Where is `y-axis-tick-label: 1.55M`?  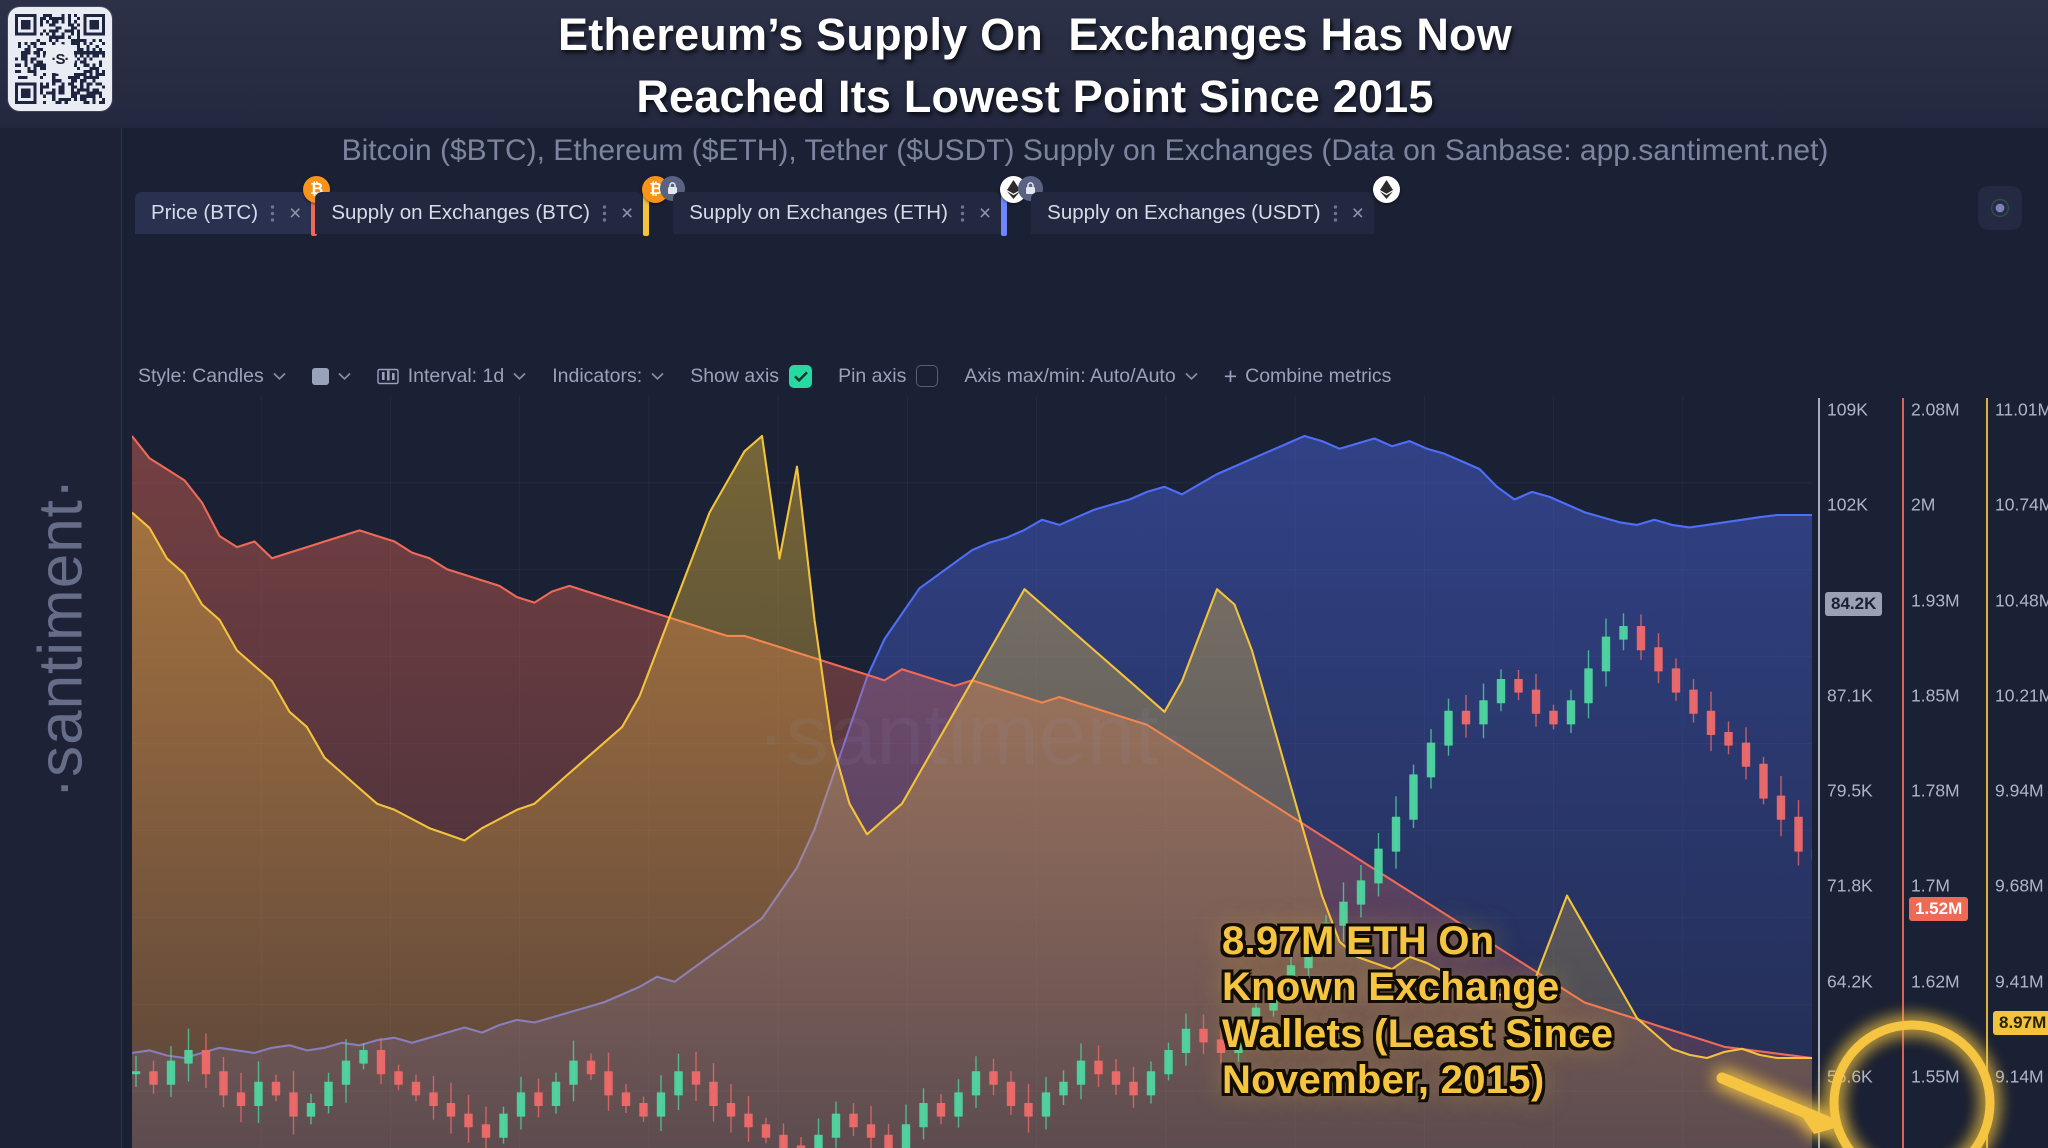 y-axis-tick-label: 1.55M is located at coordinates (1935, 1076).